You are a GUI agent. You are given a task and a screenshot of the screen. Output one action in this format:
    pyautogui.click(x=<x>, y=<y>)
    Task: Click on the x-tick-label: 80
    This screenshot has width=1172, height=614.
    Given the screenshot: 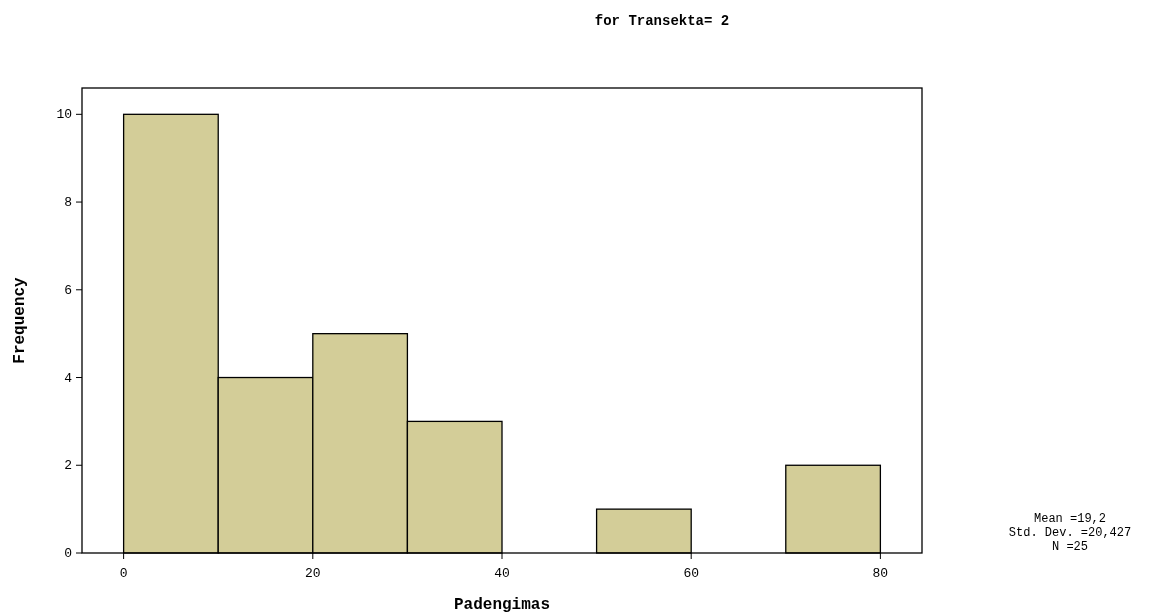 What is the action you would take?
    pyautogui.click(x=880, y=573)
    